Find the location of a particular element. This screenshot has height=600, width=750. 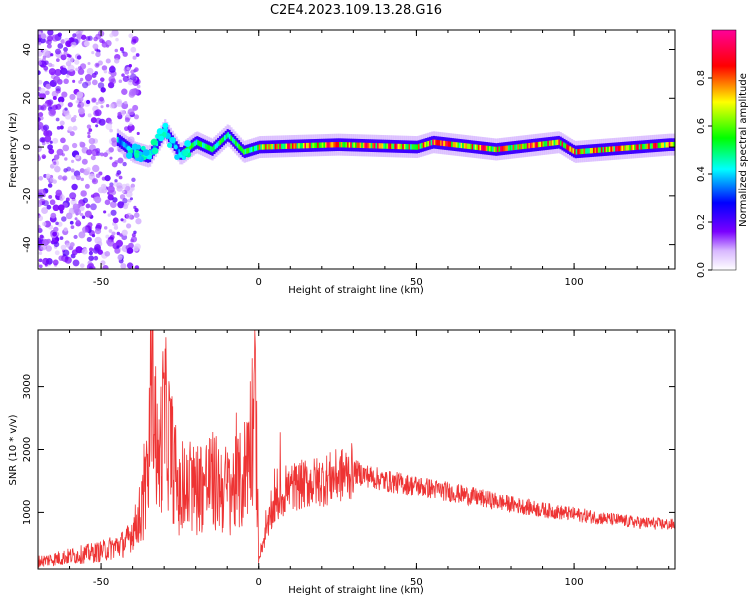

spectrogram-xlabel: Height of straight line (km) is located at coordinates (356, 290).